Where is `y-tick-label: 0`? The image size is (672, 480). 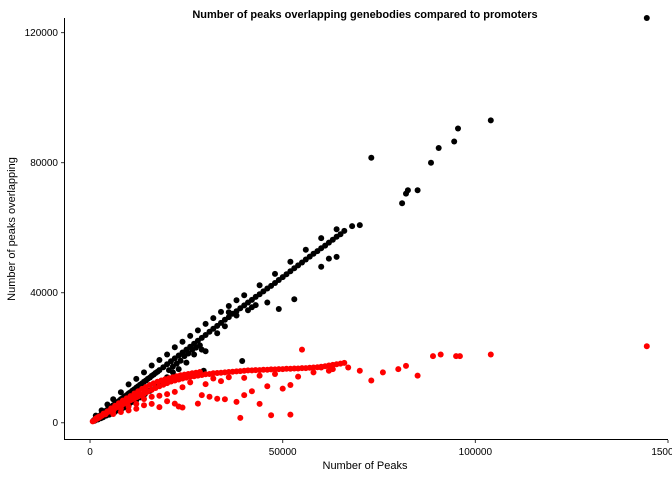
y-tick-label: 0 is located at coordinates (55, 423).